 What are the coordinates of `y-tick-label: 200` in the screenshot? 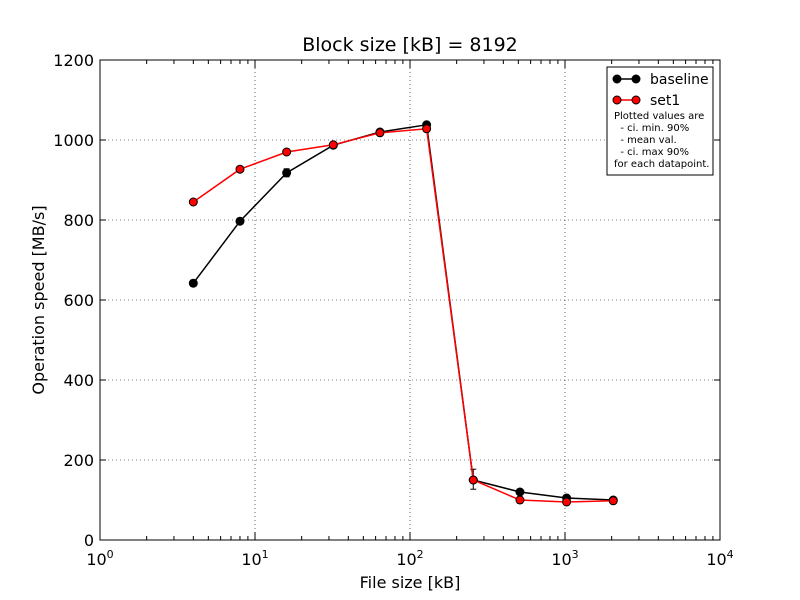 It's located at (78, 460).